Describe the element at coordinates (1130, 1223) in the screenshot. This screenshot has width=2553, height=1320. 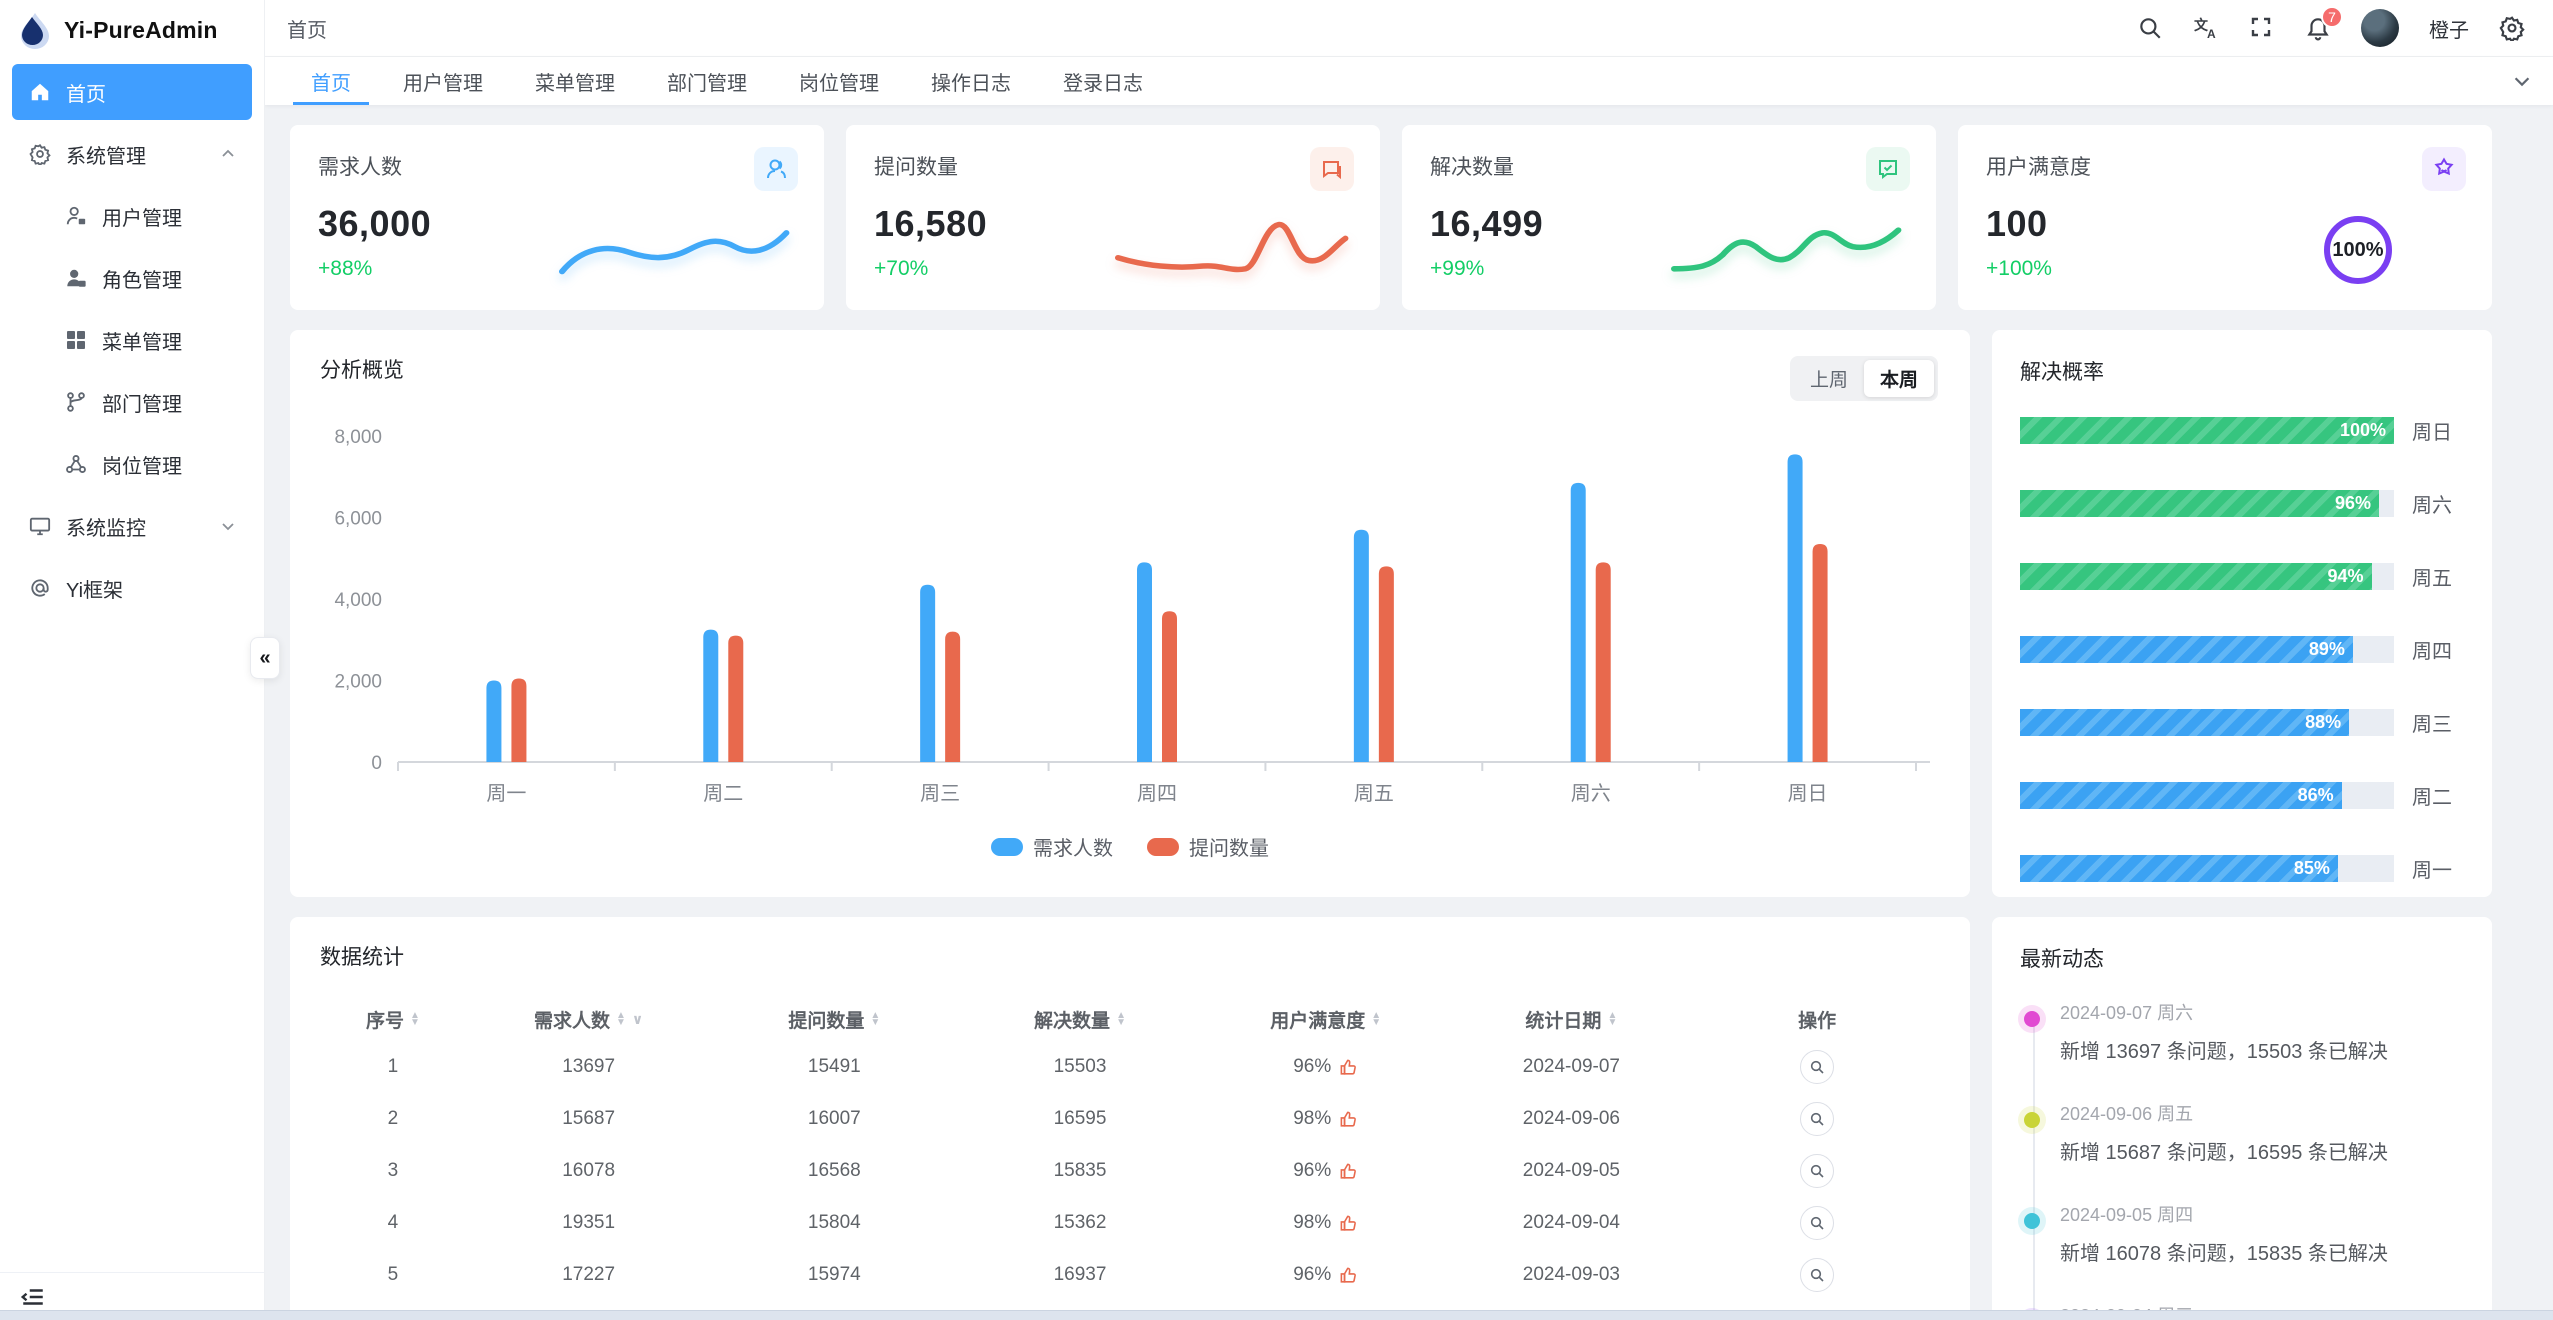
I see `table-row: 4 19351 15804 15362 98% 2024-09-04` at that location.